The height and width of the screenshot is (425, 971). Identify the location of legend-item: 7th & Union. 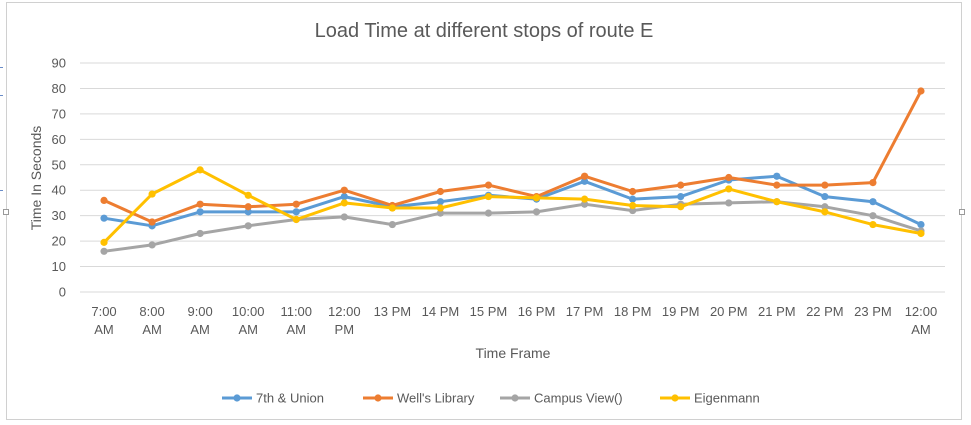
(273, 398).